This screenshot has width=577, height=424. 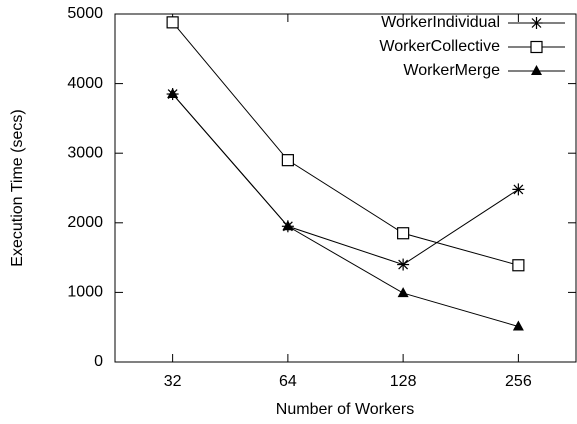 What do you see at coordinates (85, 292) in the screenshot?
I see `y-tick-label: 1000` at bounding box center [85, 292].